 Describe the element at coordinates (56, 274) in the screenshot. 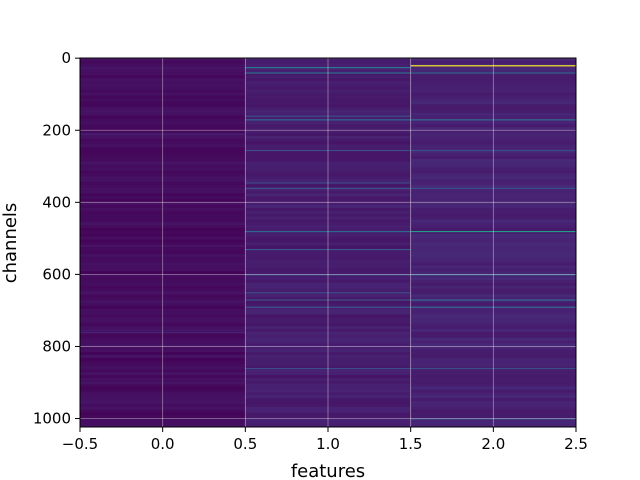

I see `y-tick-label: 600` at that location.